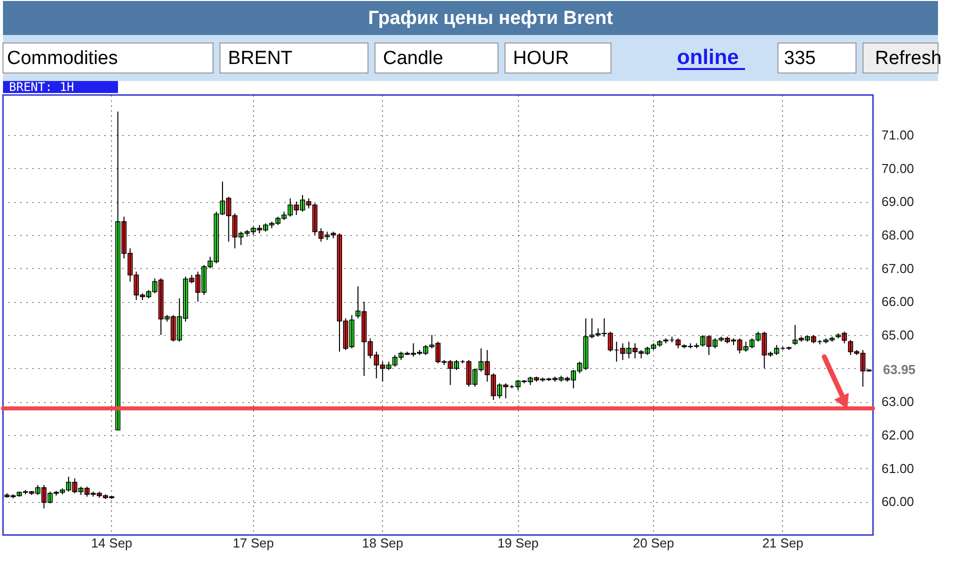 Image resolution: width=955 pixels, height=569 pixels. I want to click on text: HOUR, so click(541, 58).